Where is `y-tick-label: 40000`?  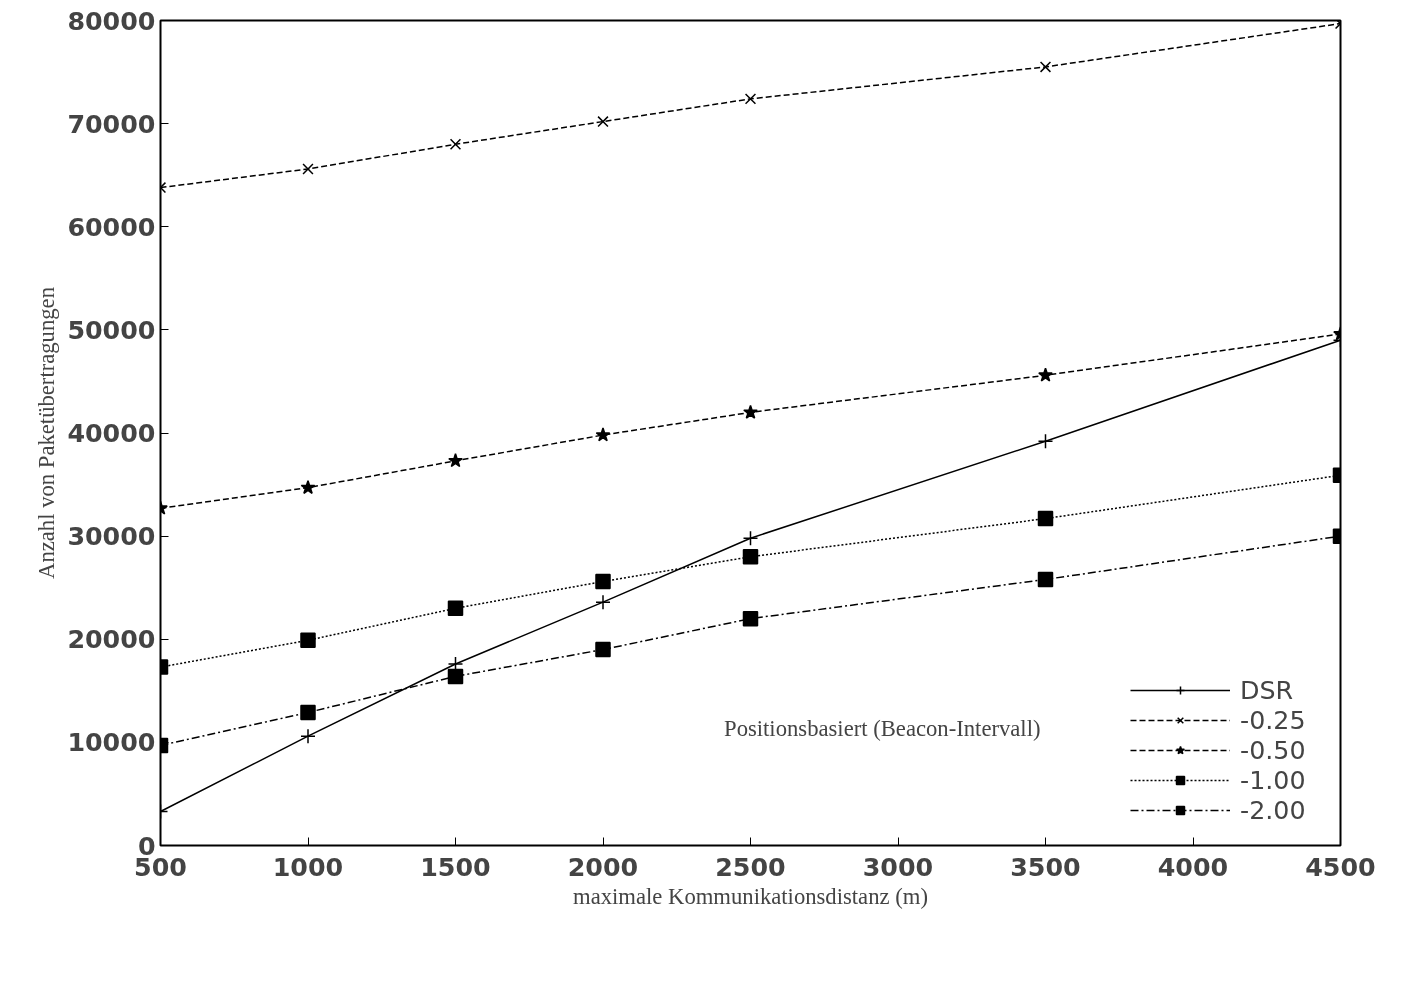 y-tick-label: 40000 is located at coordinates (111, 433).